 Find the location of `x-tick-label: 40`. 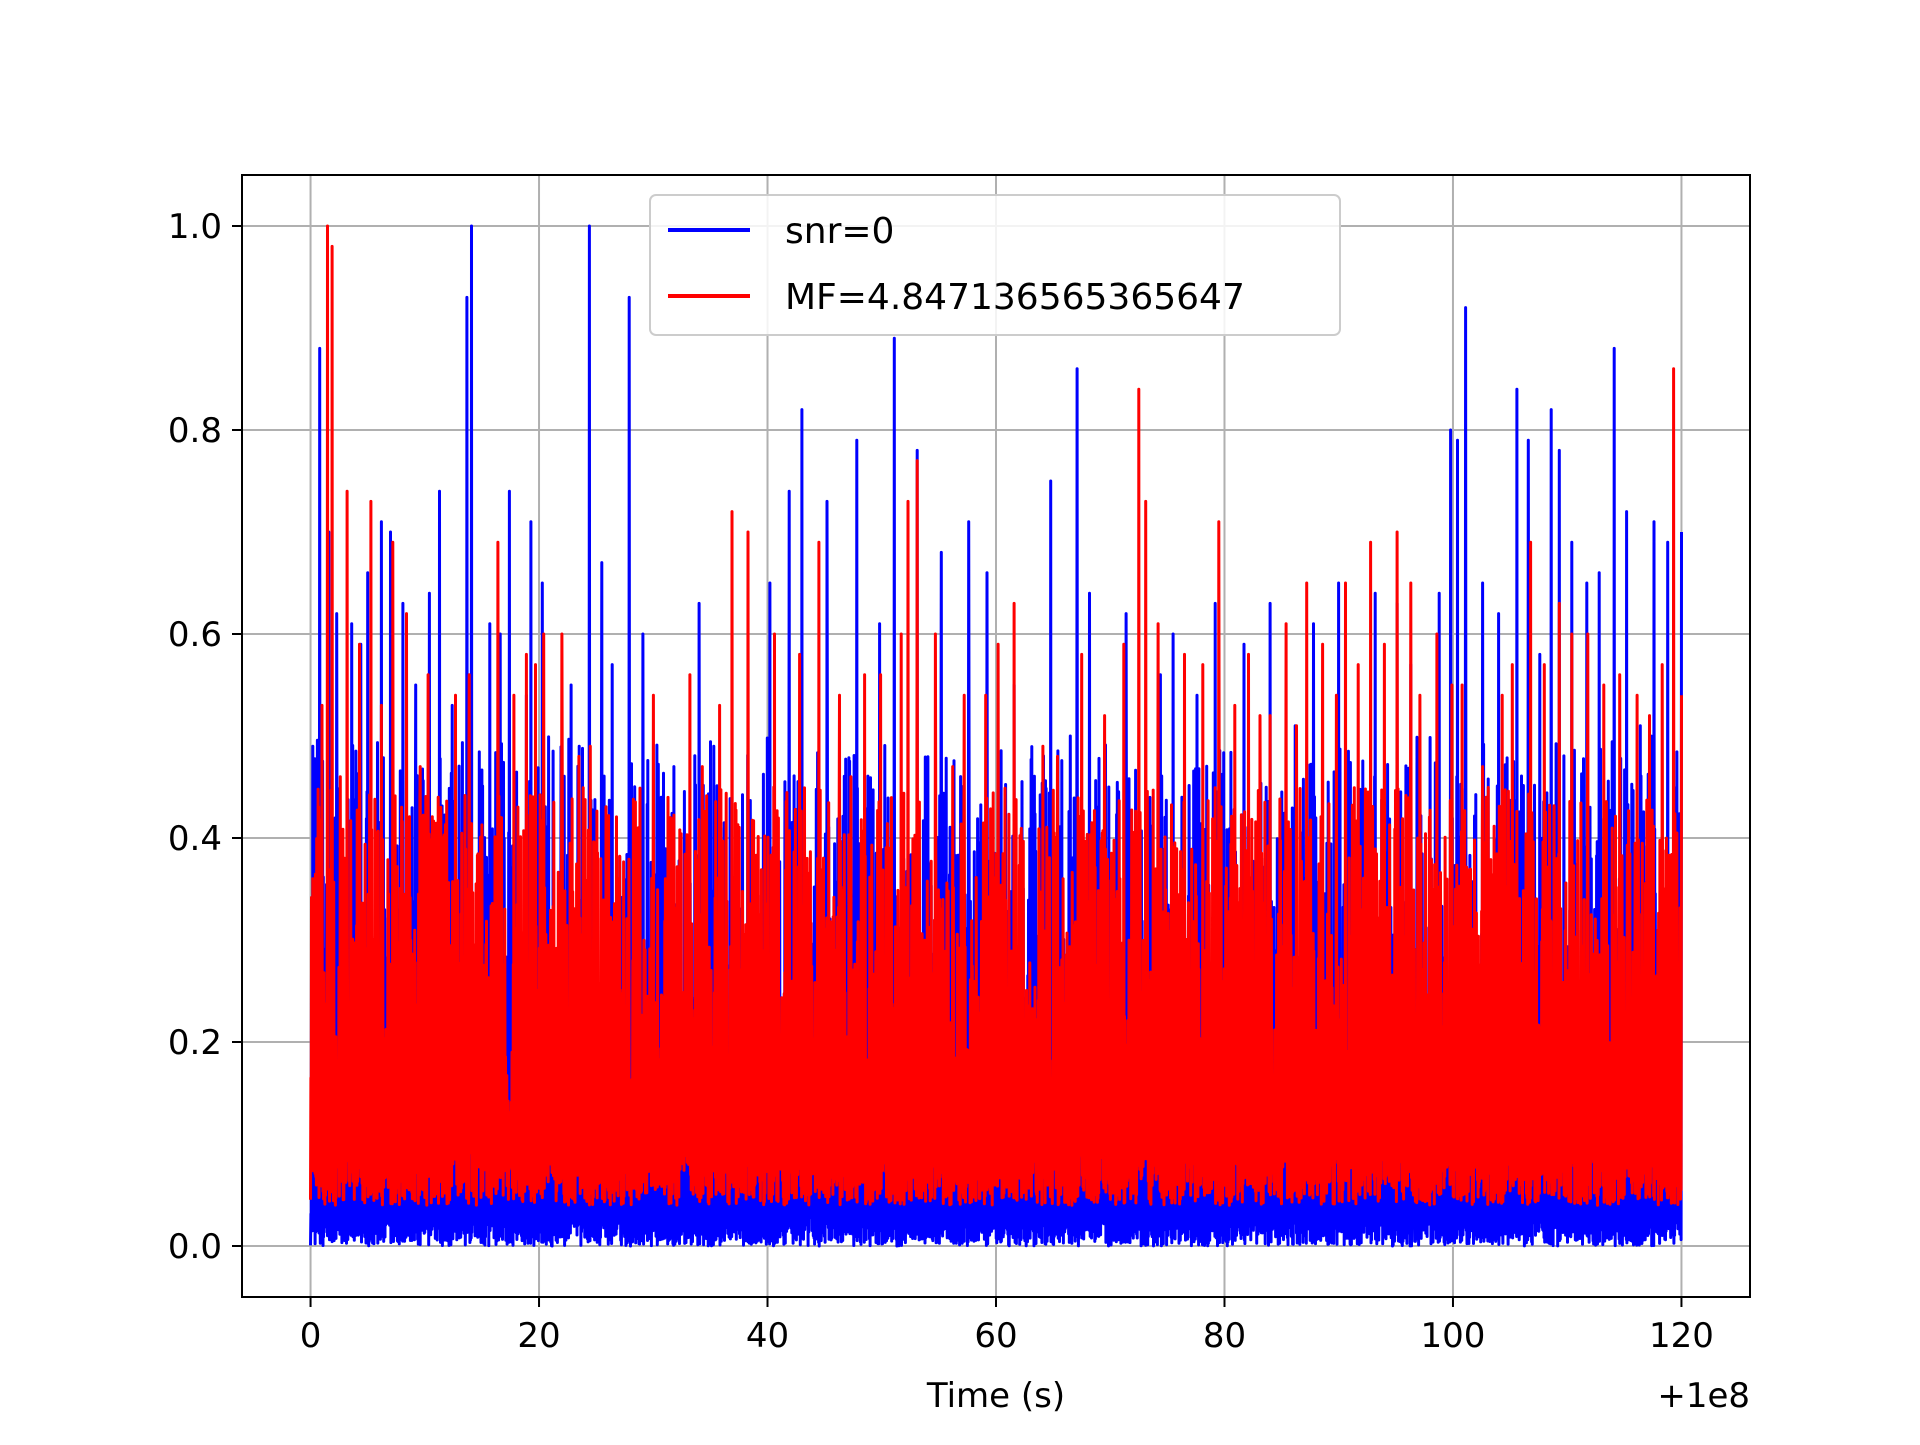

x-tick-label: 40 is located at coordinates (767, 1336).